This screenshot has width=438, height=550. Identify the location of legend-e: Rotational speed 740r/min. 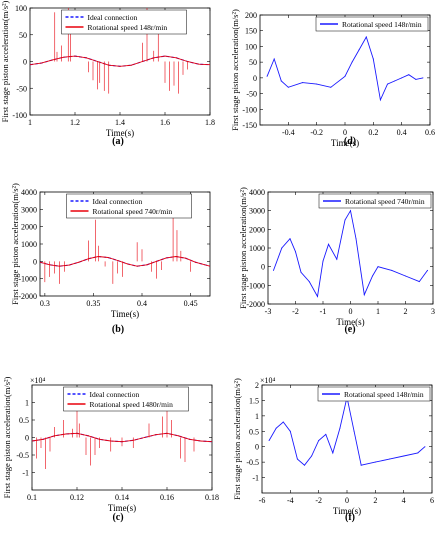
(375, 201).